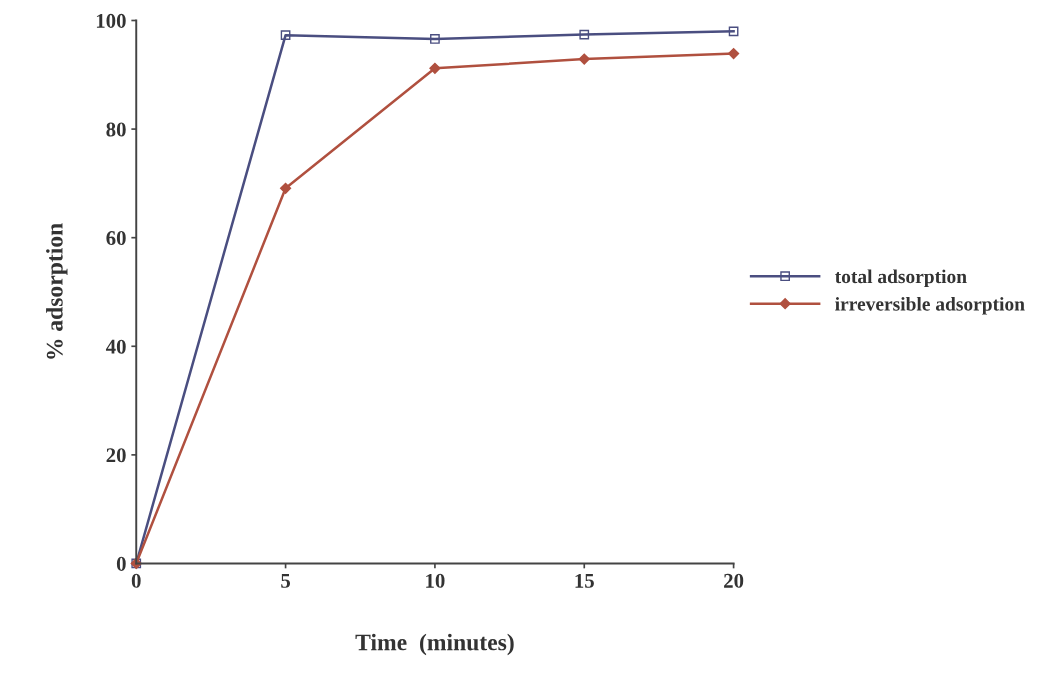  What do you see at coordinates (136, 580) in the screenshot?
I see `x-tick-label: 0` at bounding box center [136, 580].